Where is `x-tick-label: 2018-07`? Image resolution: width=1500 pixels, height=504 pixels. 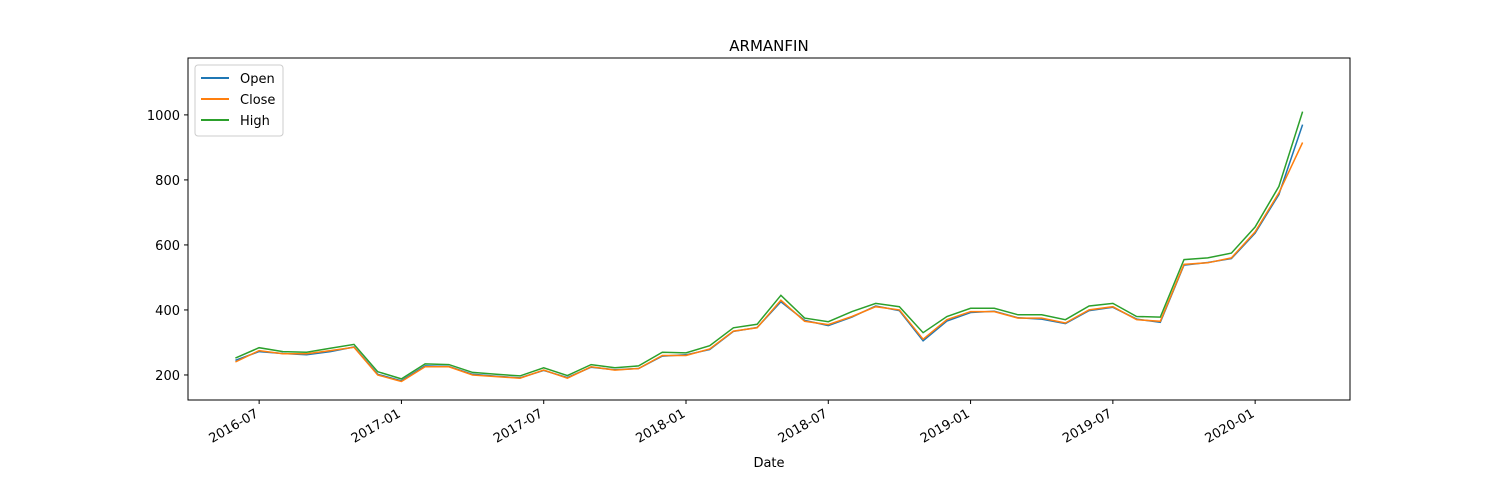
x-tick-label: 2018-07 is located at coordinates (803, 426).